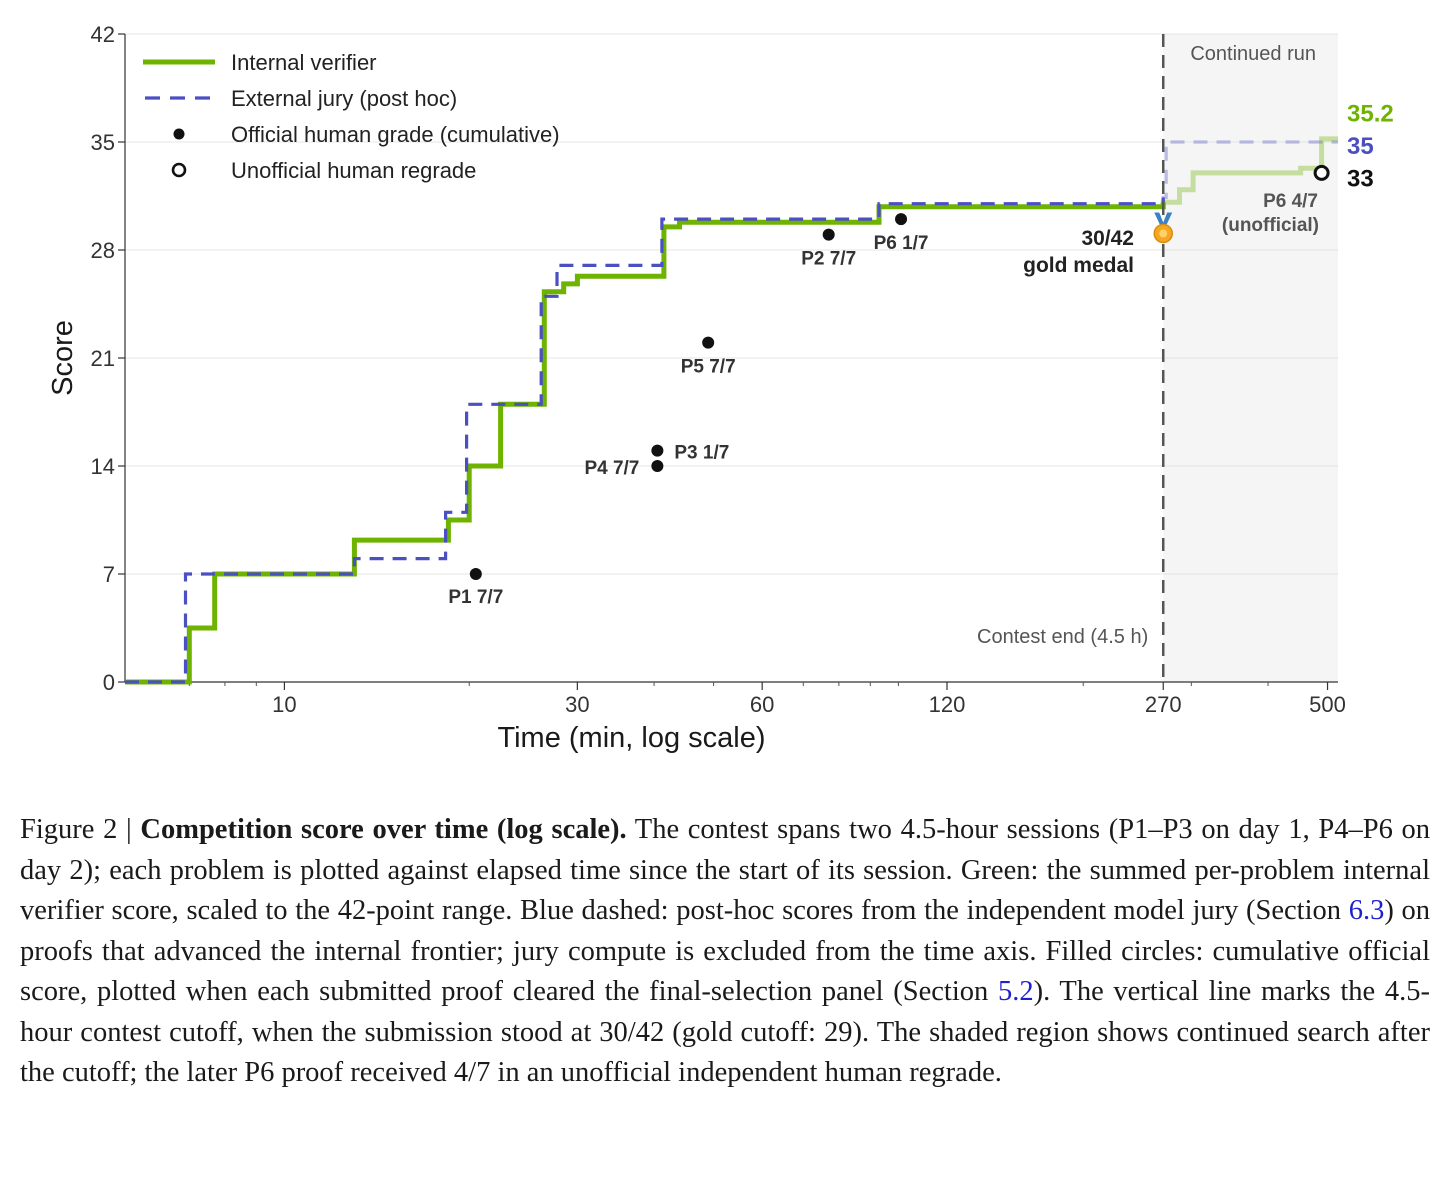 This screenshot has height=1190, width=1446. What do you see at coordinates (1321, 172) in the screenshot?
I see `unofficial-regrade-point` at bounding box center [1321, 172].